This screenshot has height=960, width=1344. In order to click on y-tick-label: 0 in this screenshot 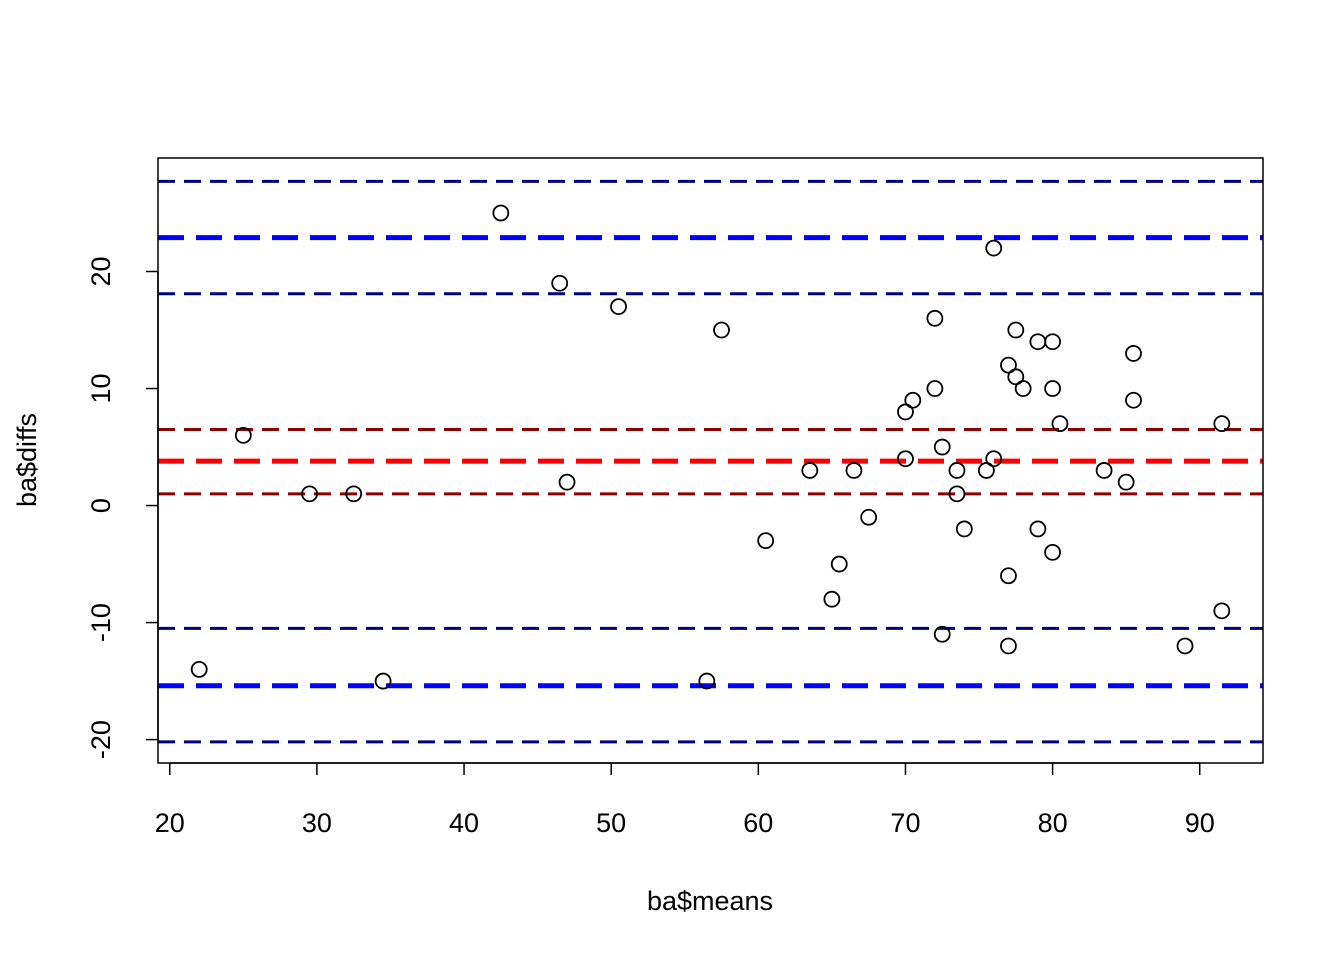, I will do `click(101, 505)`.